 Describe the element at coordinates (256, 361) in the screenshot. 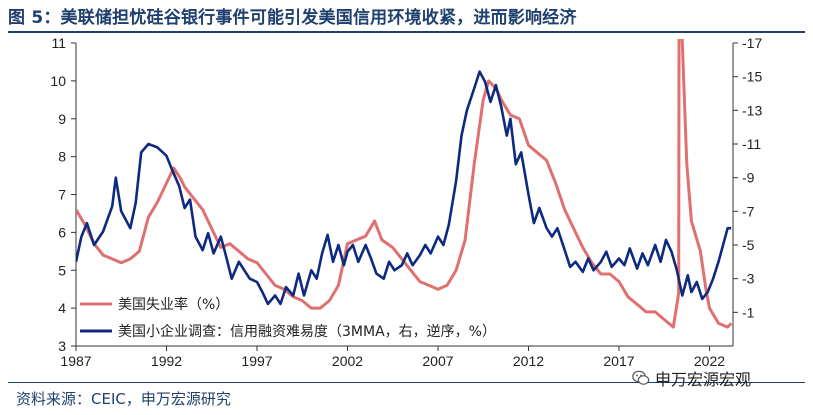

I see `x-tick-label: 1997` at that location.